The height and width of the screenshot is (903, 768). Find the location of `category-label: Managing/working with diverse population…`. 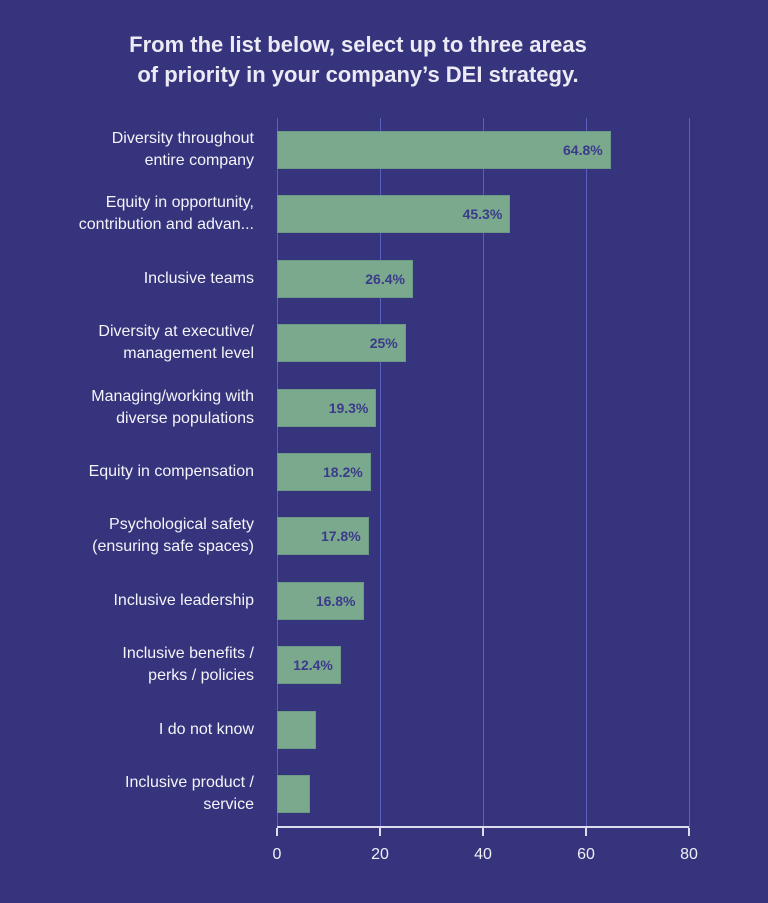

category-label: Managing/working with diverse population… is located at coordinates (172, 407).